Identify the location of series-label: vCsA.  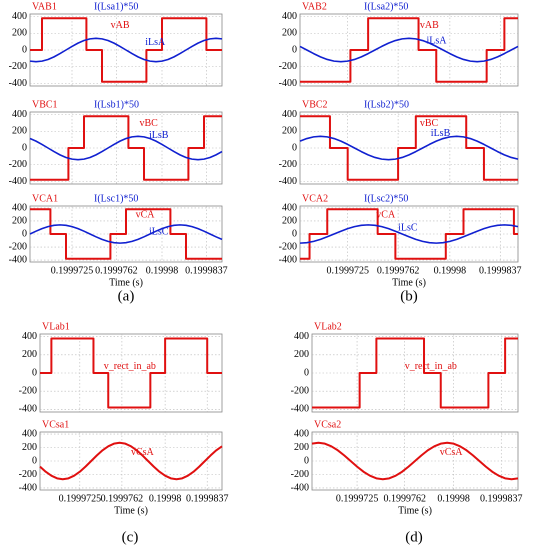
(452, 452).